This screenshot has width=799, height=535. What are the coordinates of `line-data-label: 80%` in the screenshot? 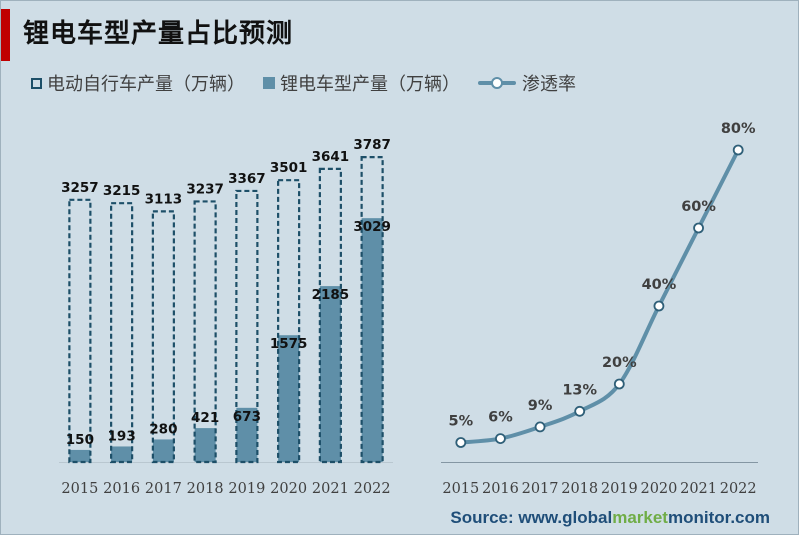 It's located at (738, 129).